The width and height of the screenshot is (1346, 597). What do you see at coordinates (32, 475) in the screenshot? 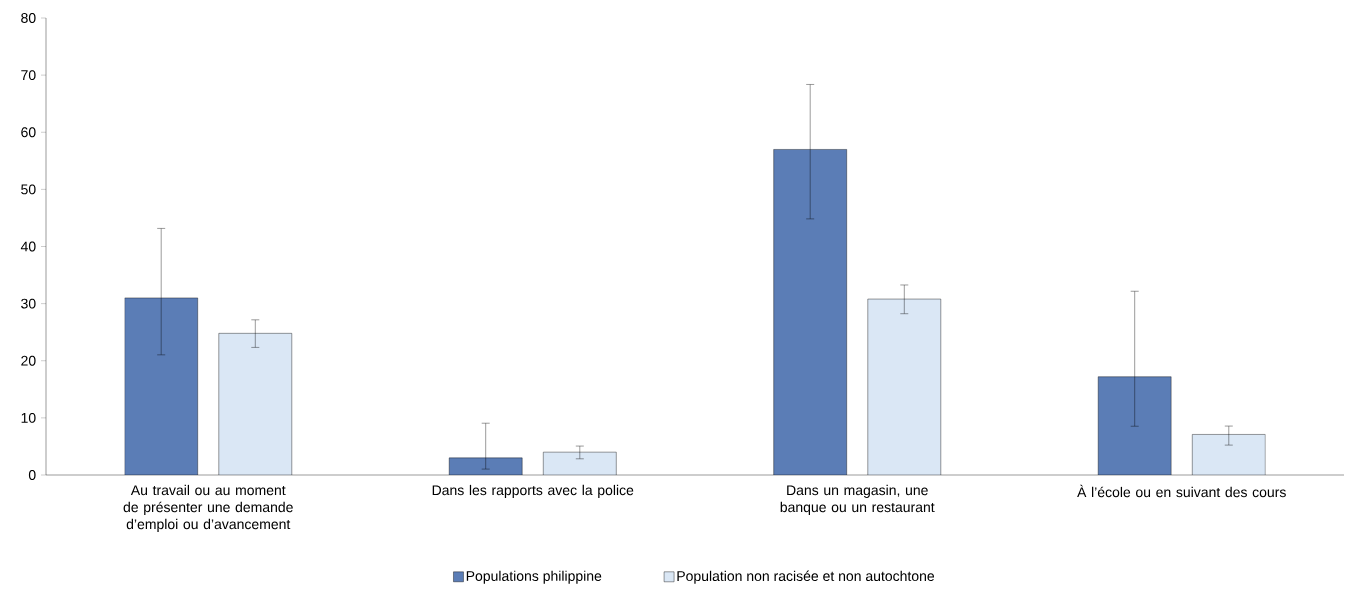
I see `y-tick-label: 0` at bounding box center [32, 475].